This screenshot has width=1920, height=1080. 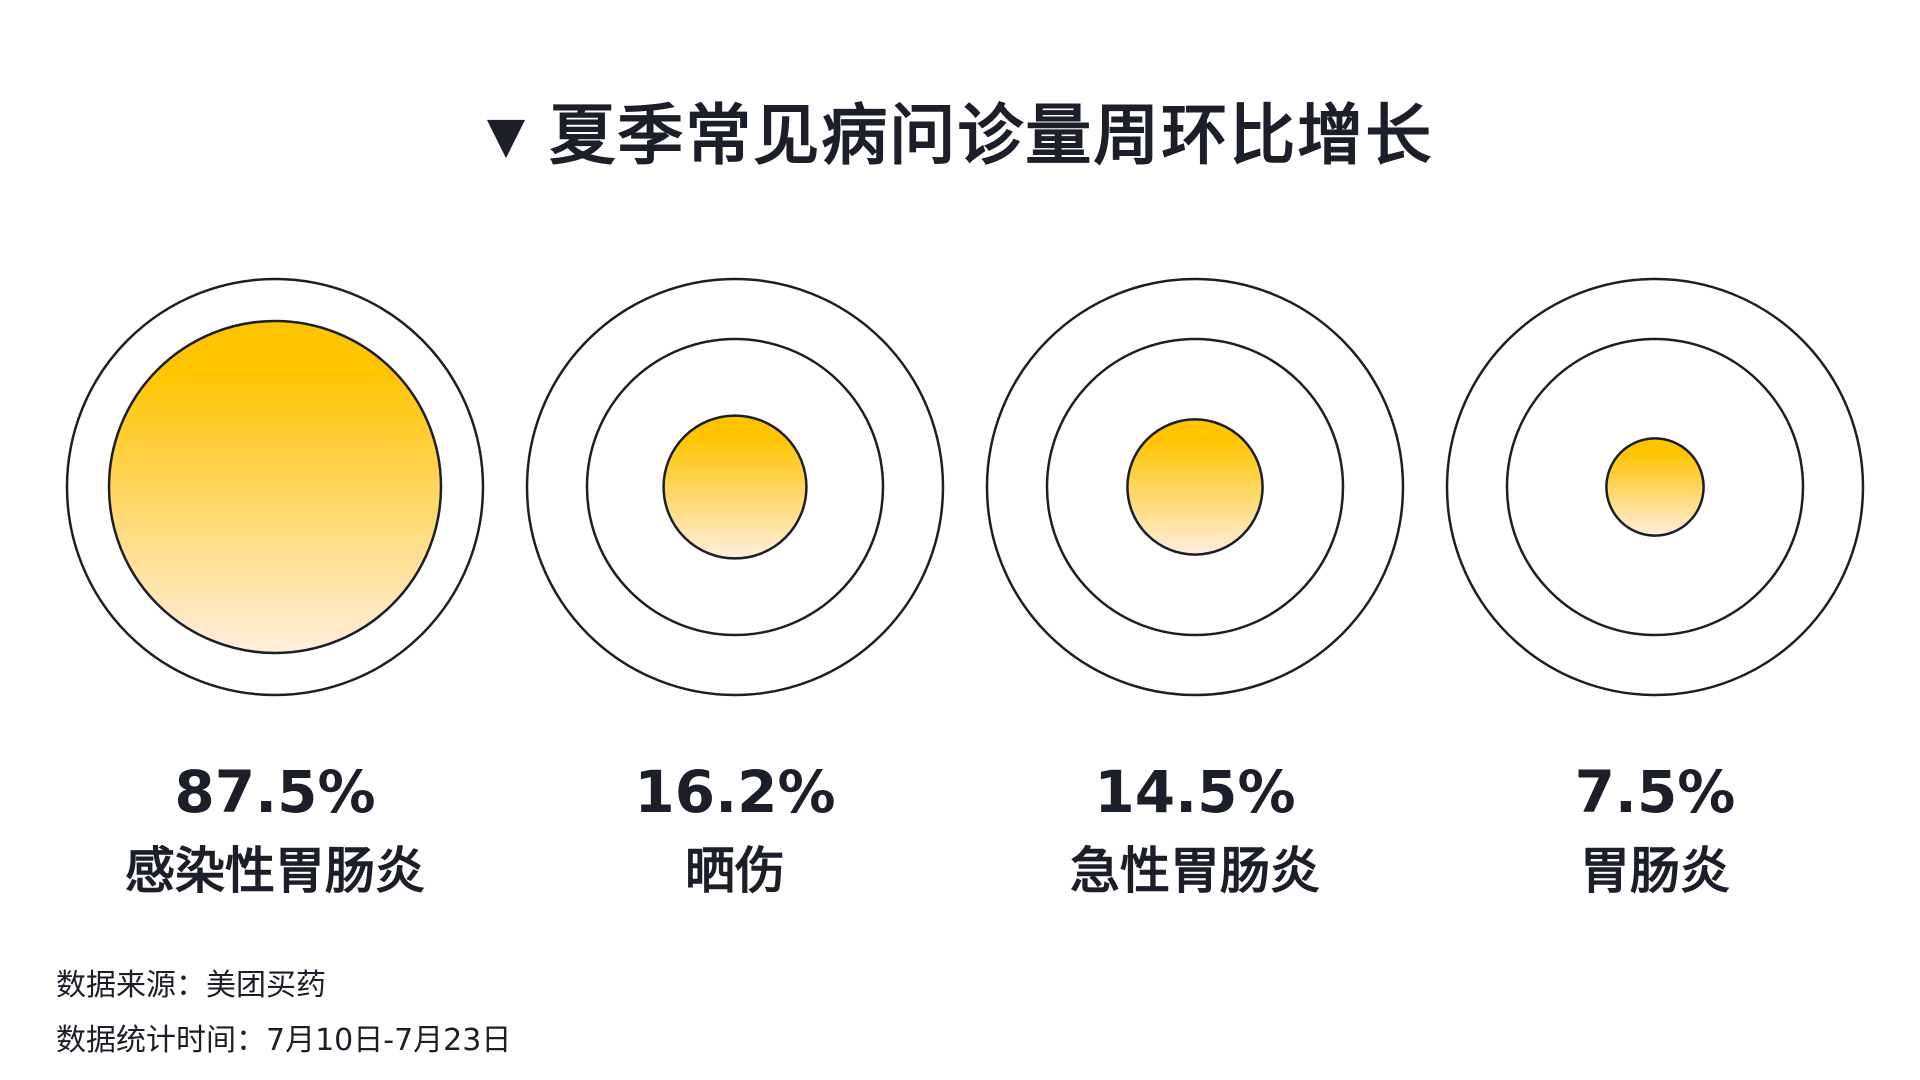 What do you see at coordinates (734, 792) in the screenshot?
I see `value-label: 16.2%` at bounding box center [734, 792].